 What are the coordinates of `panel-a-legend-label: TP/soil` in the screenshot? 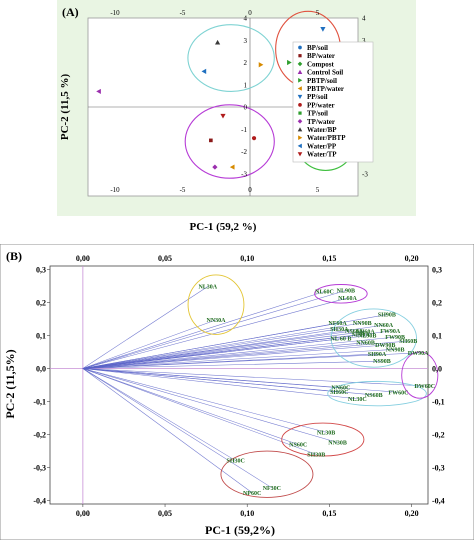 It's located at (317, 114).